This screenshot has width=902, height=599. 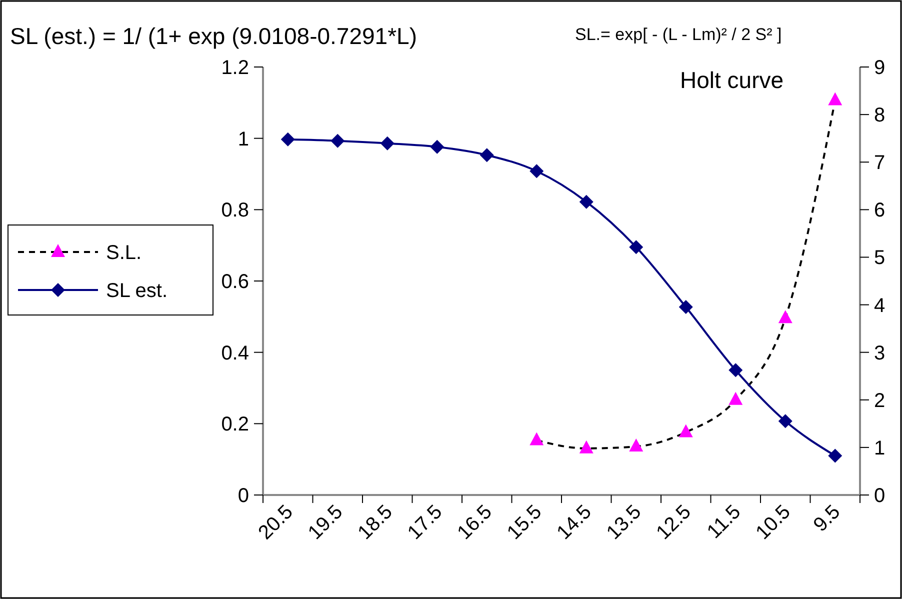 What do you see at coordinates (880, 211) in the screenshot?
I see `y2-tick-label: 6` at bounding box center [880, 211].